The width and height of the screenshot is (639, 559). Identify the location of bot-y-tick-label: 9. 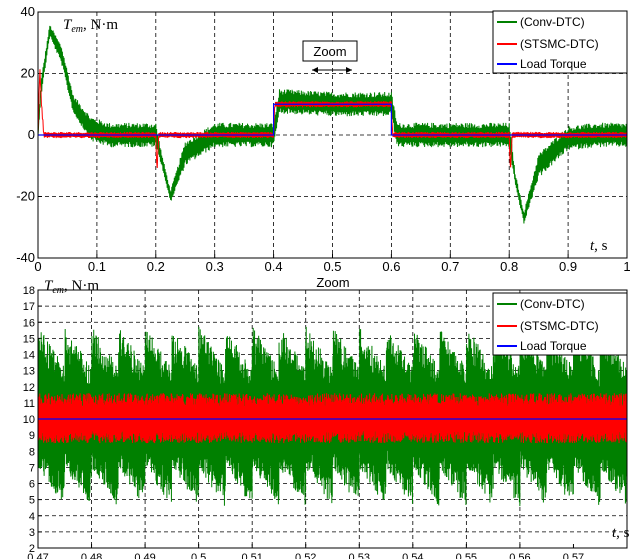
(32, 436).